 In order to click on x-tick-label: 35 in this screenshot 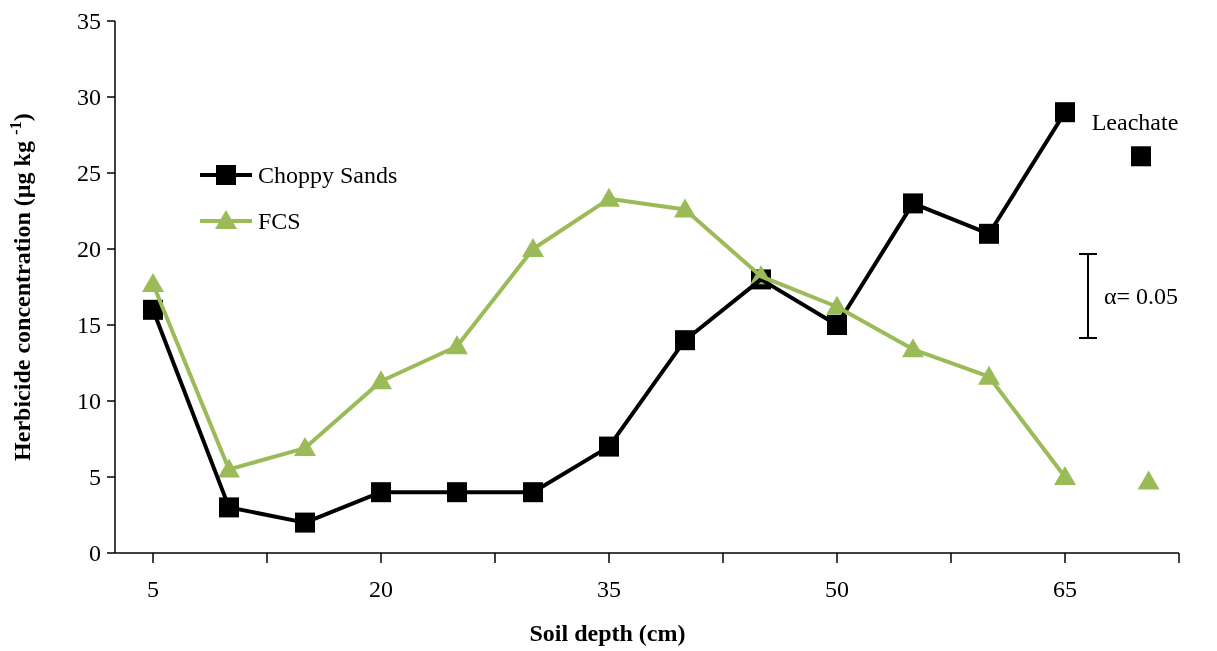, I will do `click(609, 589)`.